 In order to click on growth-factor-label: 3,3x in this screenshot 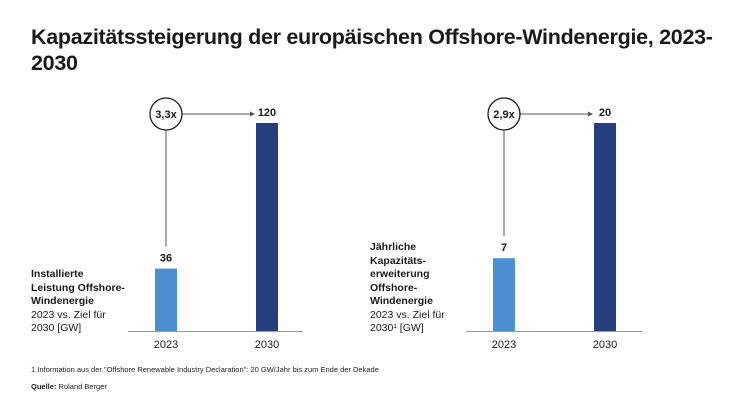, I will do `click(166, 115)`.